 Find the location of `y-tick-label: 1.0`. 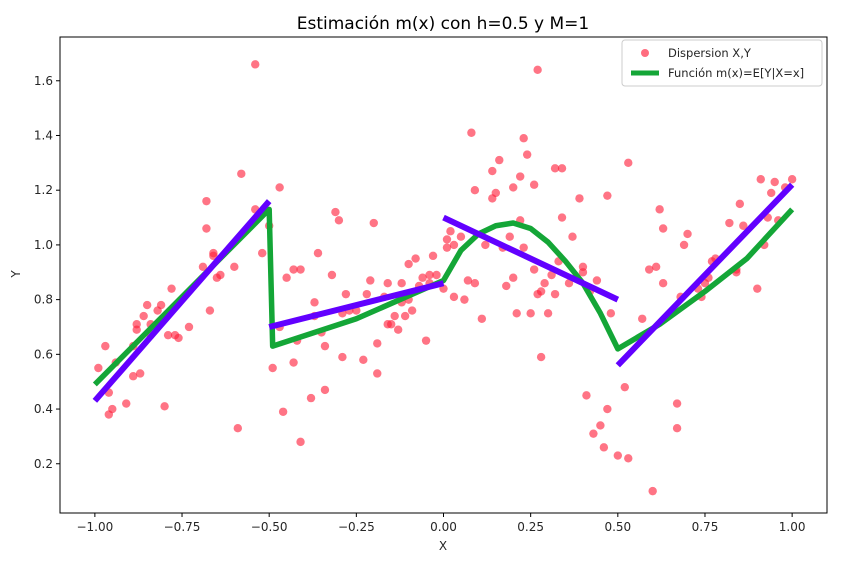

y-tick-label: 1.0 is located at coordinates (43, 245).